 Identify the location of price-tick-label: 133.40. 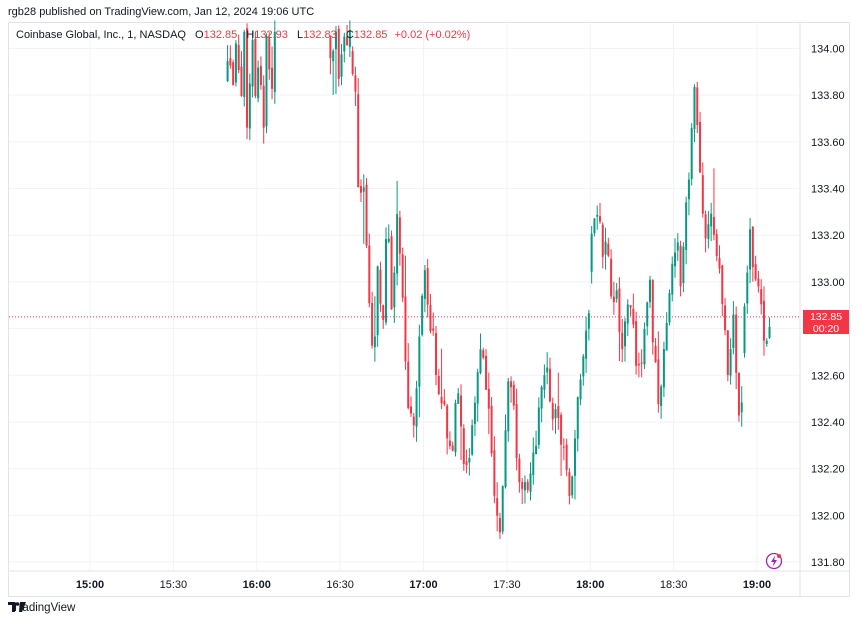
(828, 190).